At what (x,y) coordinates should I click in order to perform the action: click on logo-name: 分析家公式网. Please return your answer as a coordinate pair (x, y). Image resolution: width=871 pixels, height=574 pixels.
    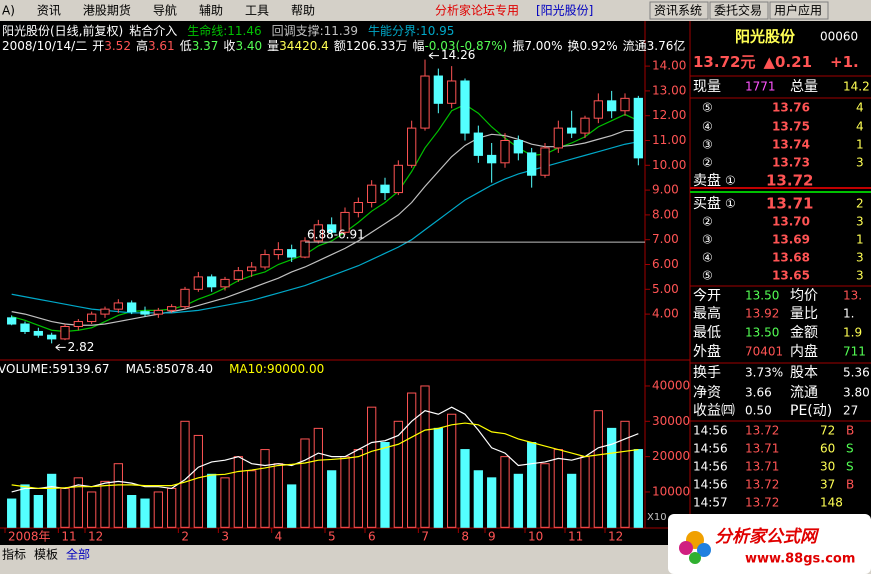
    Looking at the image, I should click on (767, 537).